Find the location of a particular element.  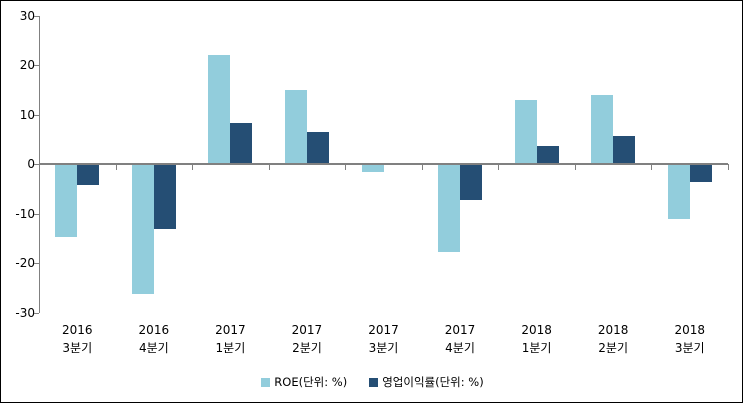

y-tick-label: 0 is located at coordinates (31, 164).